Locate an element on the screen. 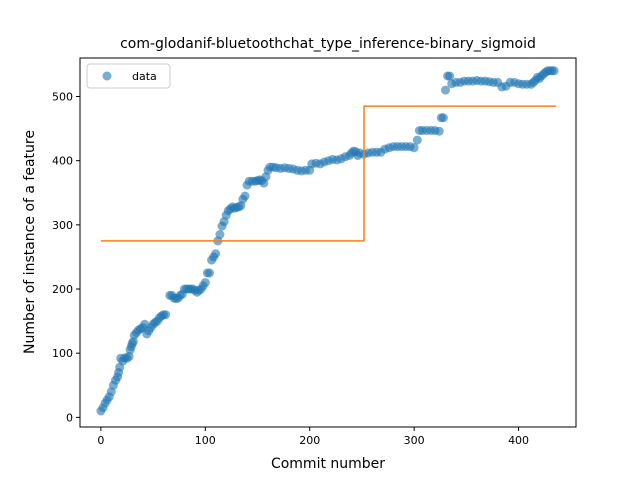 The image size is (640, 480). y-tick-label: 300 is located at coordinates (62, 225).